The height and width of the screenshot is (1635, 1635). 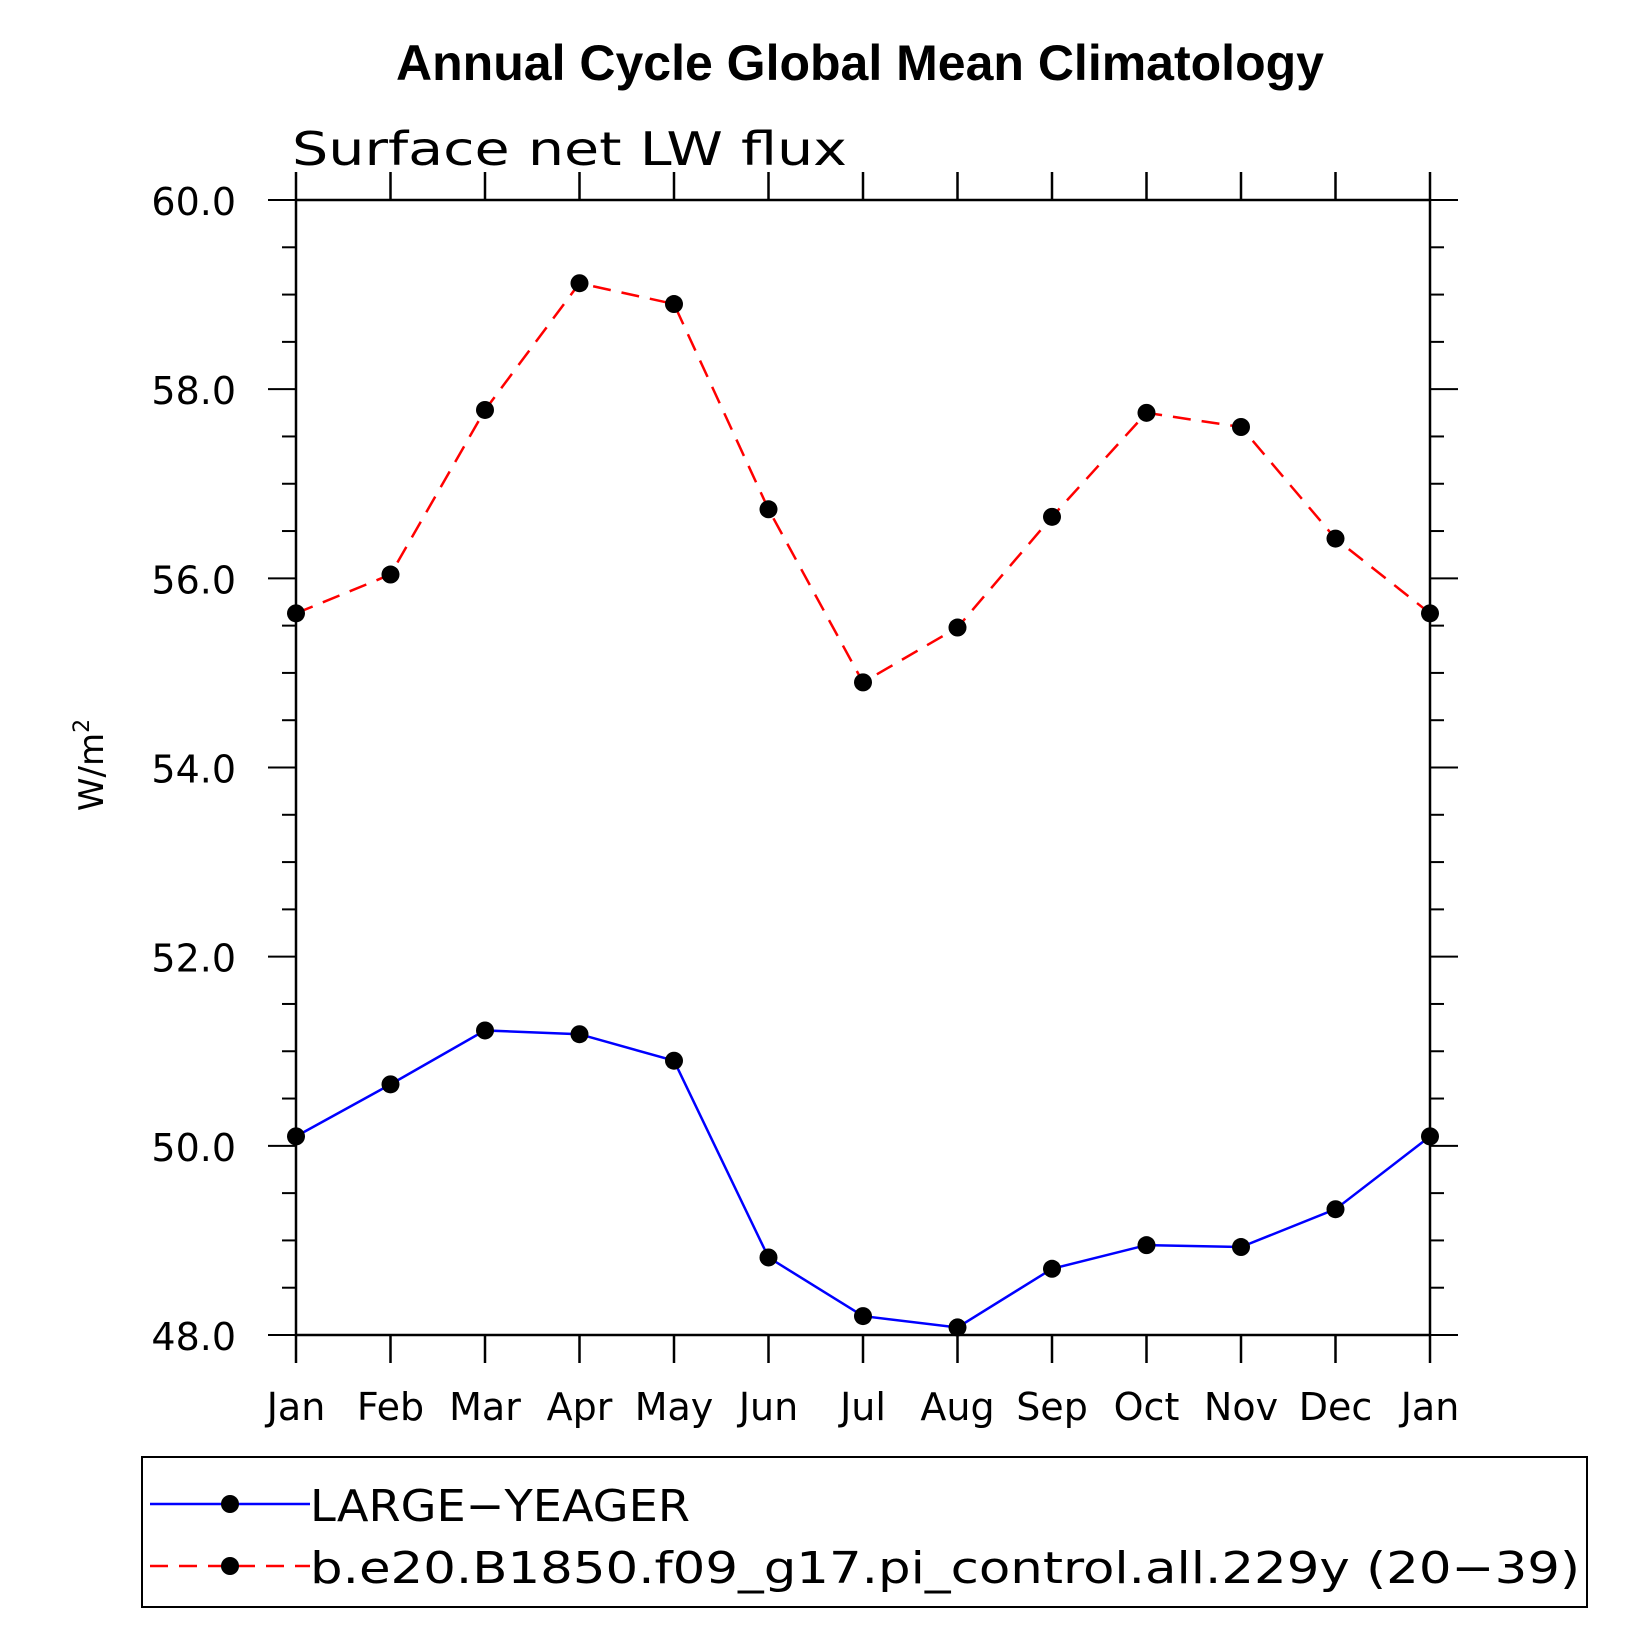 What do you see at coordinates (1052, 1407) in the screenshot?
I see `x-tick-label: Sep` at bounding box center [1052, 1407].